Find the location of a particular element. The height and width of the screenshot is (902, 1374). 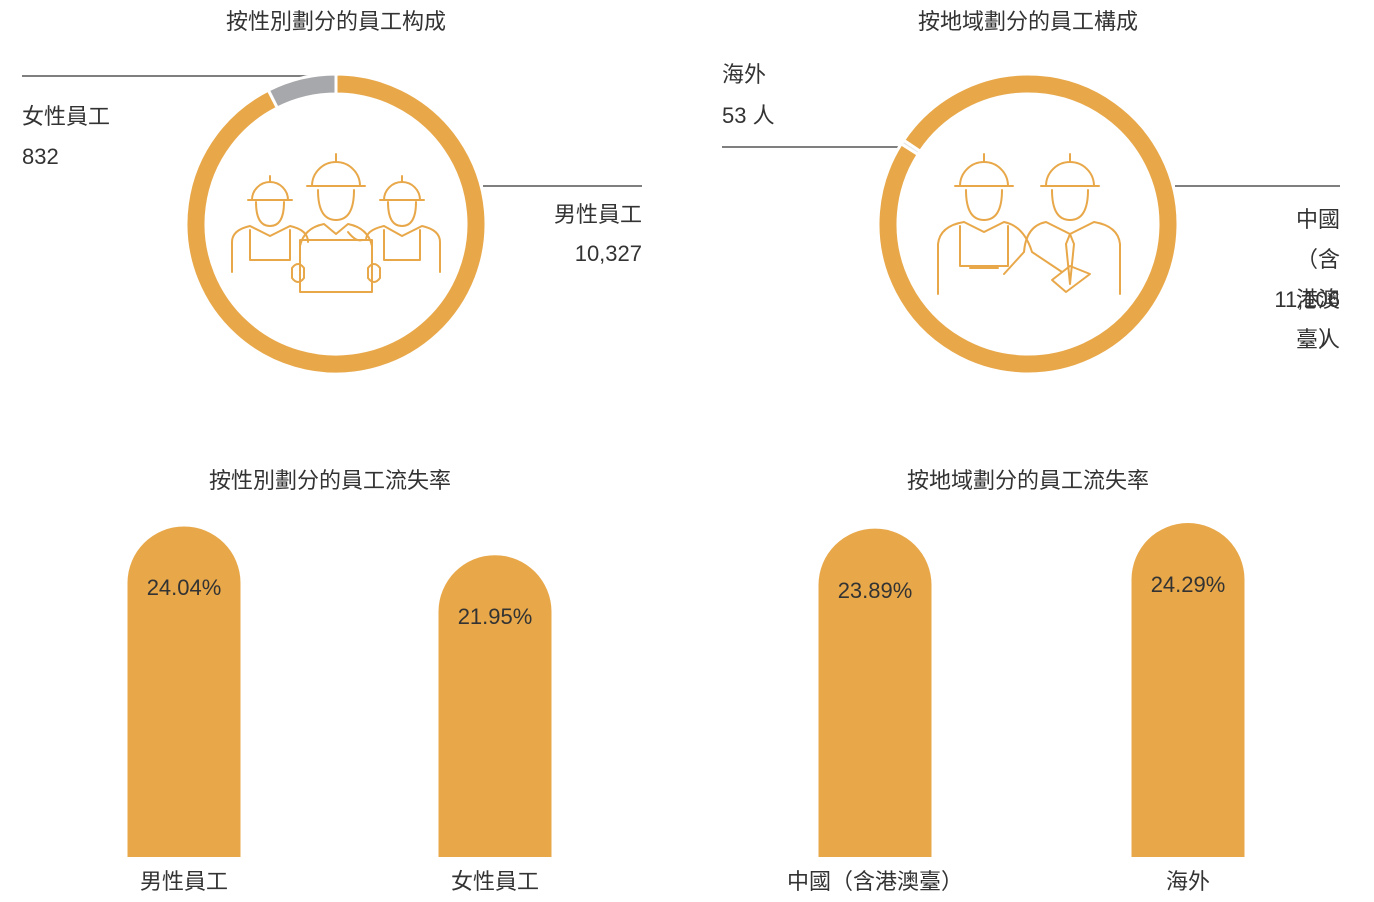

workers-icon is located at coordinates (336, 223).